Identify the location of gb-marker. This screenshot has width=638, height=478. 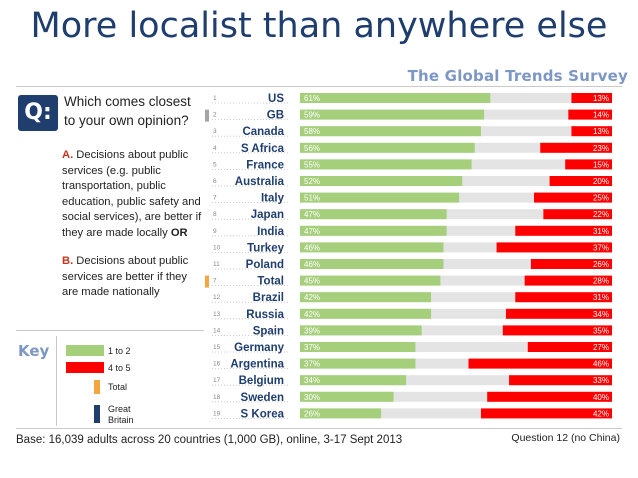
(207, 115).